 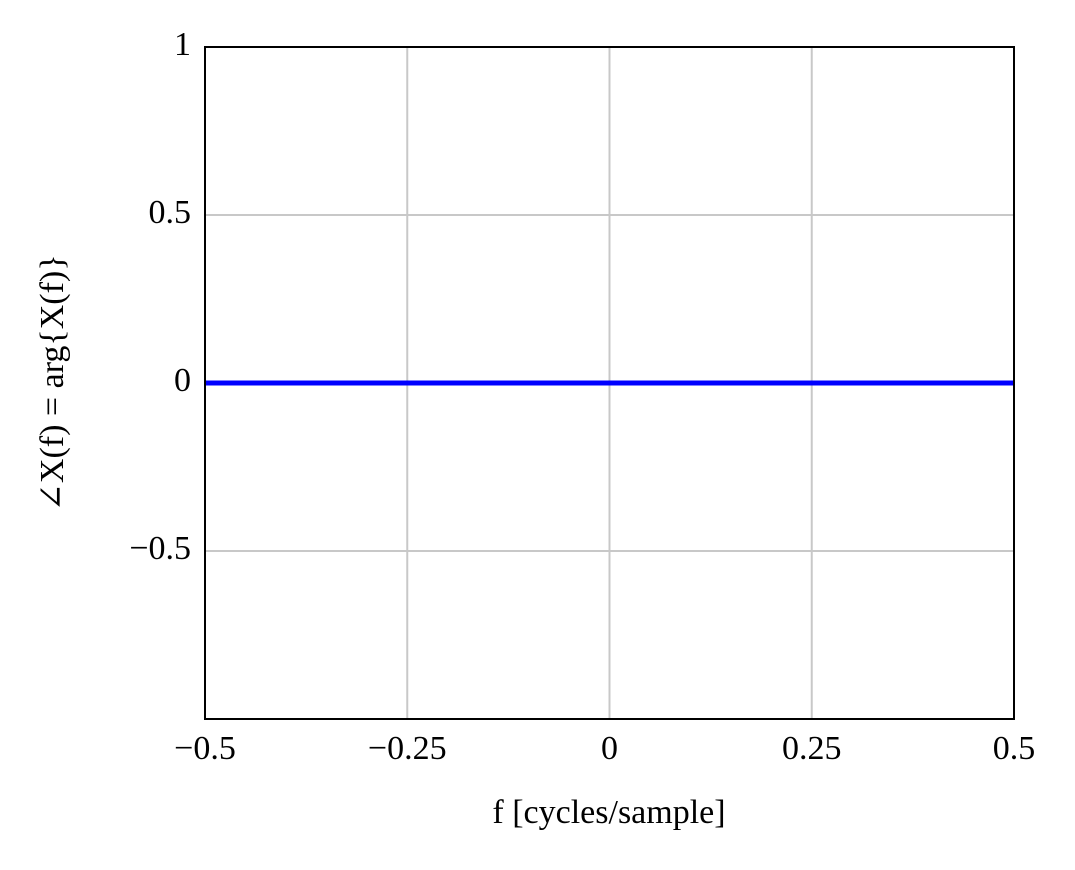 What do you see at coordinates (608, 812) in the screenshot?
I see `x-axis-label: f [cycles/sample]` at bounding box center [608, 812].